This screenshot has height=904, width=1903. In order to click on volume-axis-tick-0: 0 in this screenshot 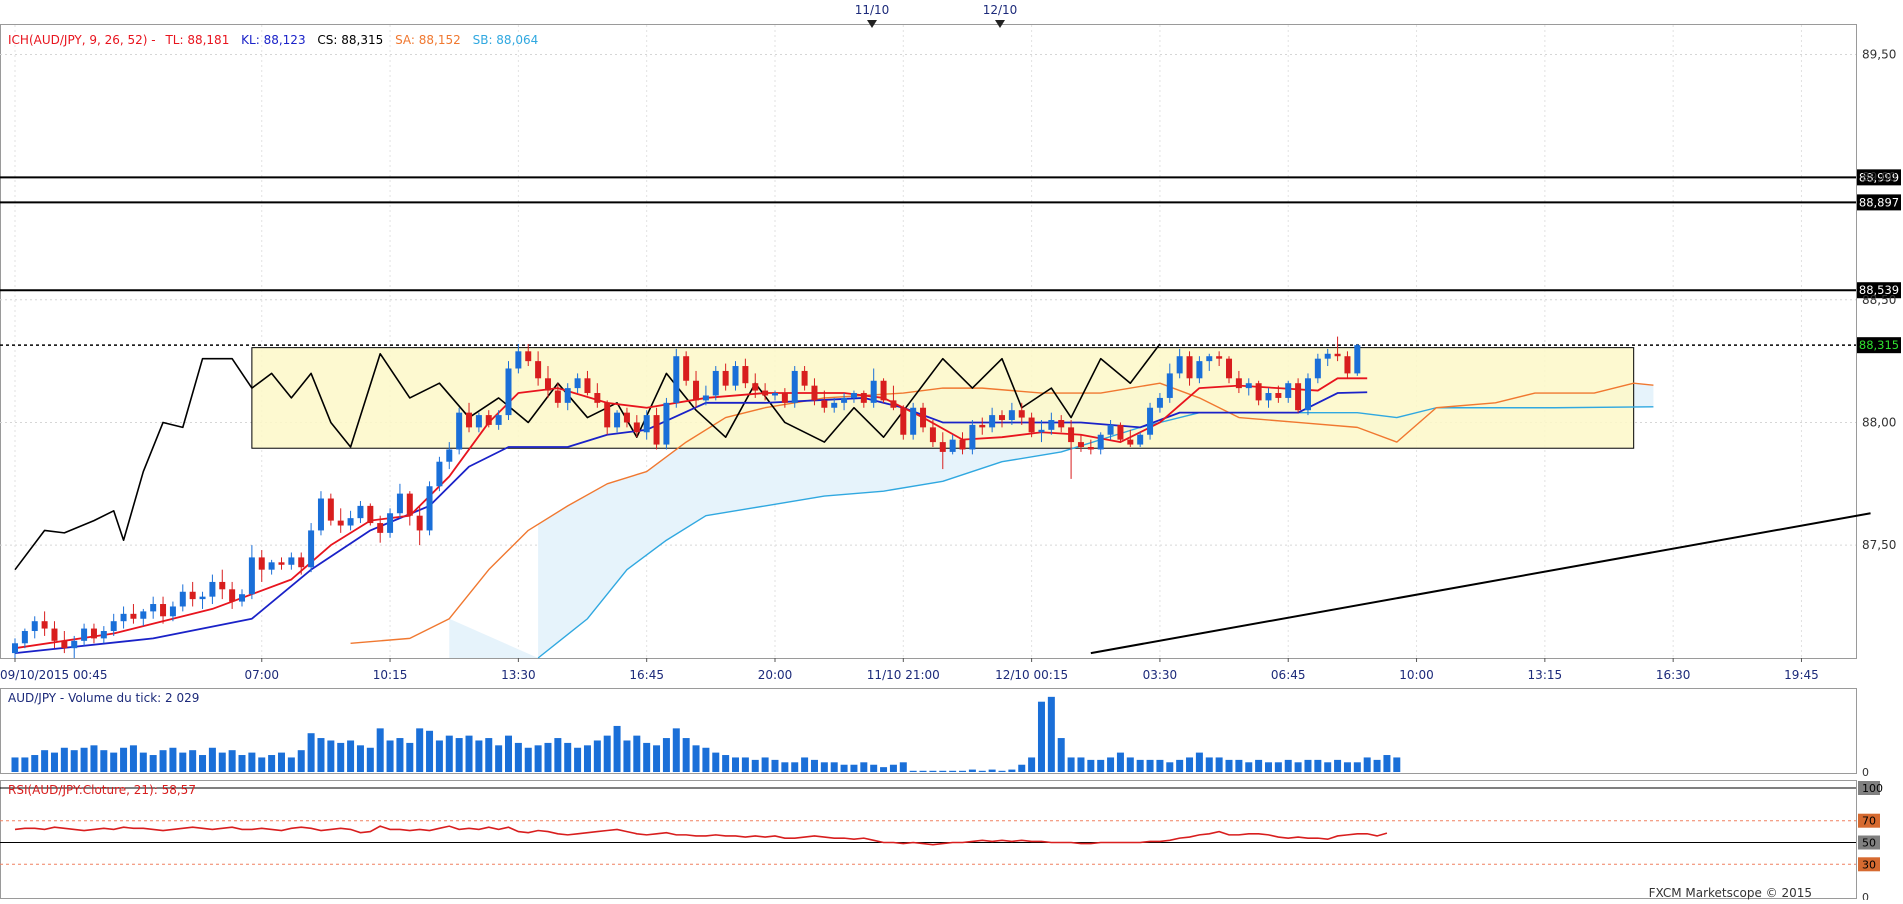, I will do `click(1865, 772)`.